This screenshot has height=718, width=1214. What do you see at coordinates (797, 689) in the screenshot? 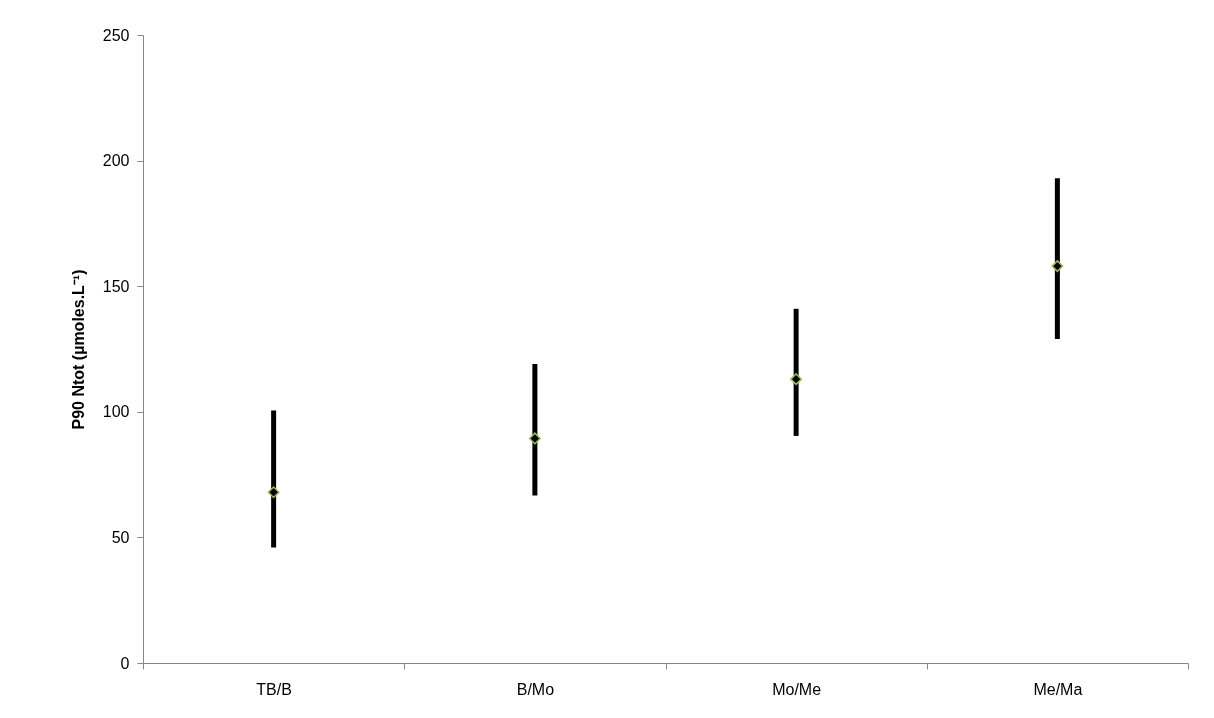
I see `x-tick-label: Mo/Me` at bounding box center [797, 689].